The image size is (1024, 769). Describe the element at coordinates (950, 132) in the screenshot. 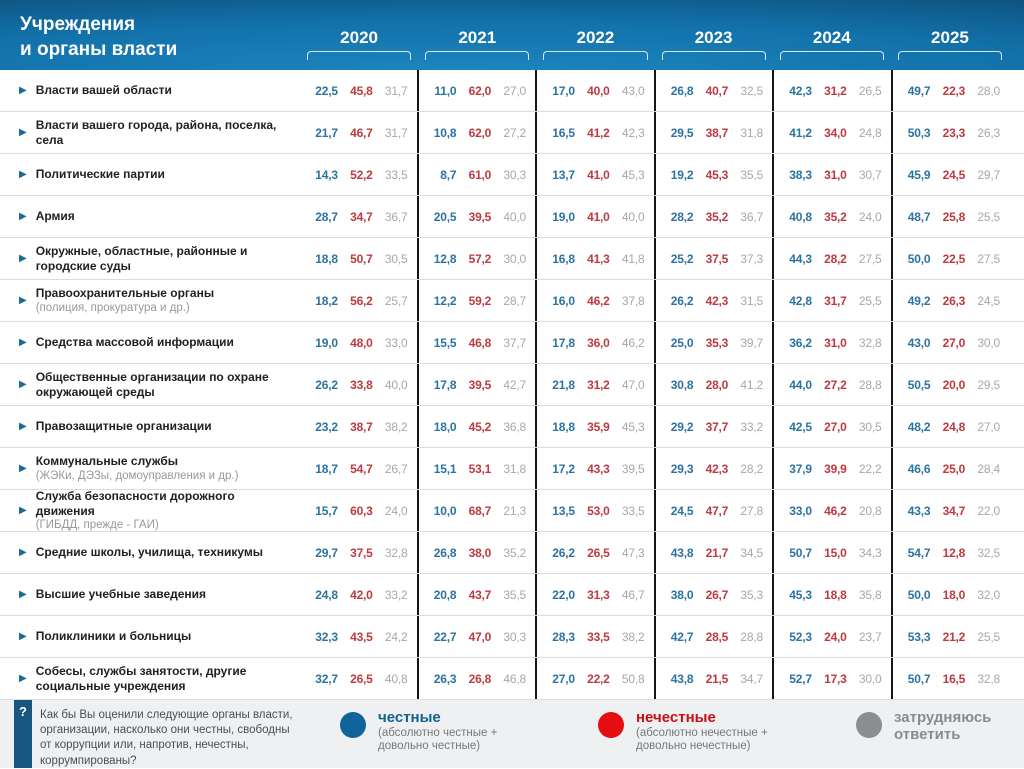

I see `year-value-group: 50,3 23,3 26,3` at that location.